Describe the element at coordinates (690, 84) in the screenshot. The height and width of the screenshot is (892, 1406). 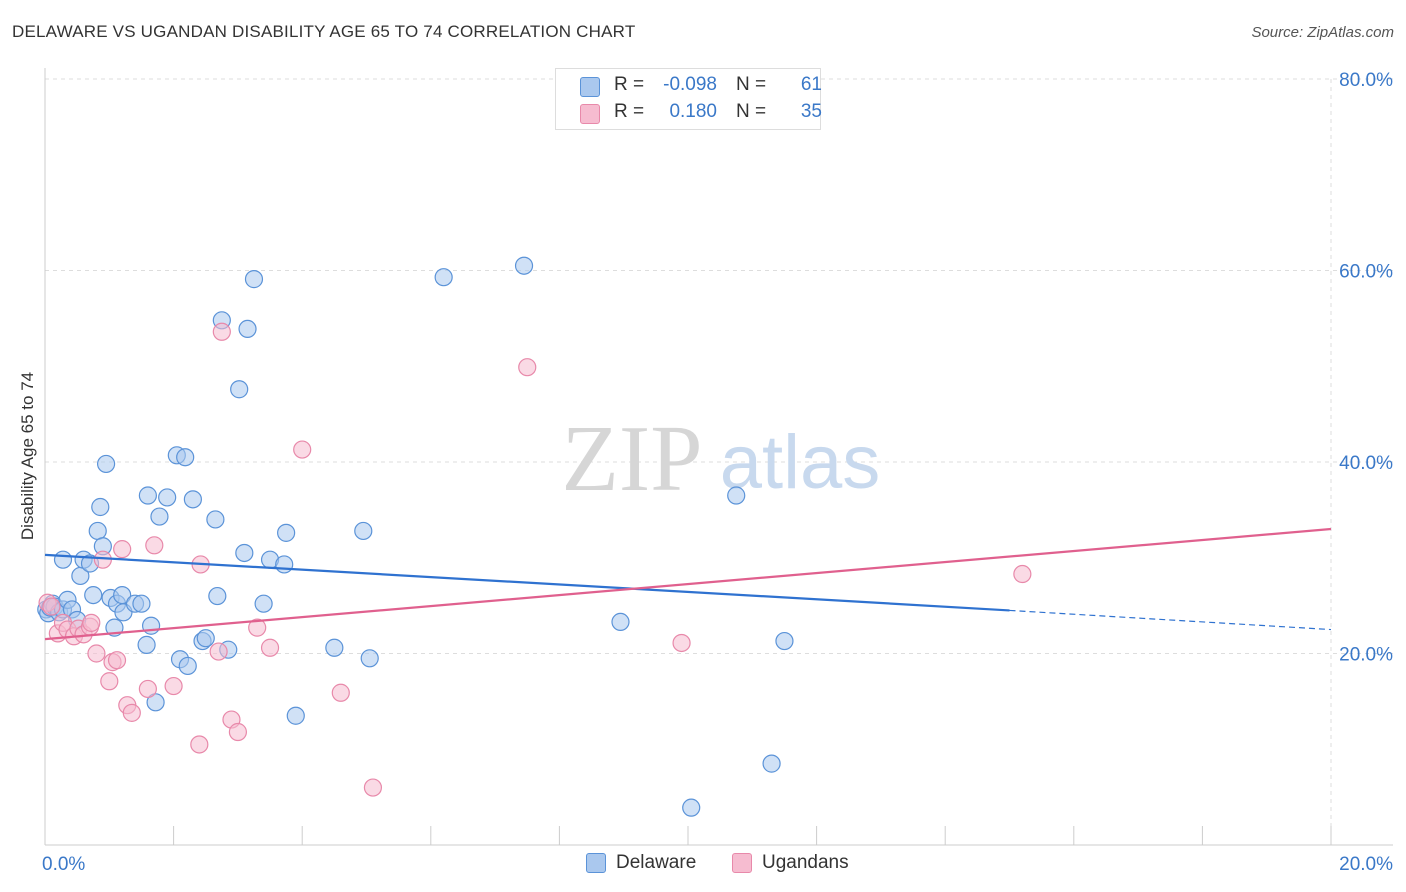
I see `delaware-r-value: -0.098` at that location.